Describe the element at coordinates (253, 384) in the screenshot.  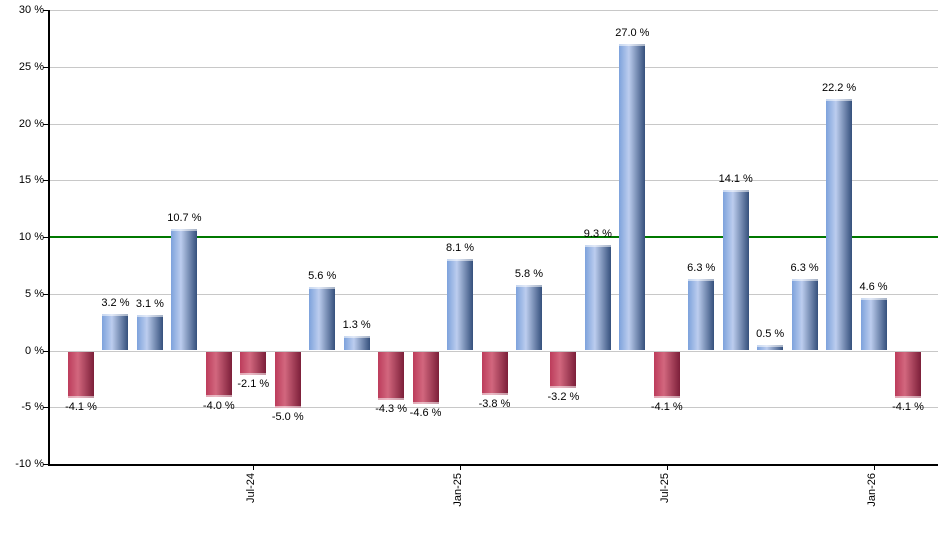
I see `bar-value-label: -2.1 %` at that location.